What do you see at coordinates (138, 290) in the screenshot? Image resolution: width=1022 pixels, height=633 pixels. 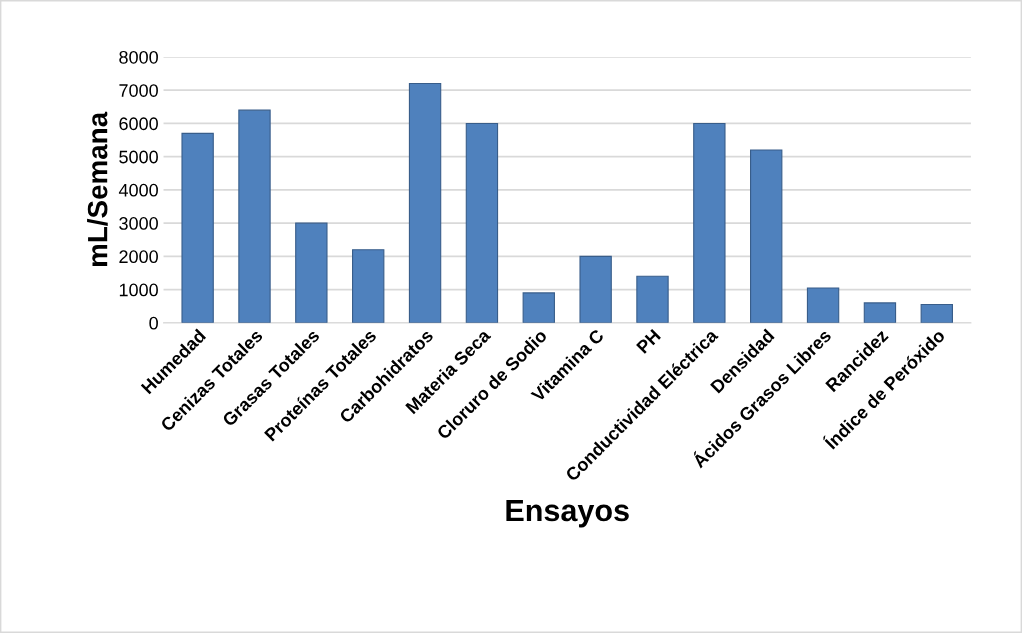 I see `y-tick-label: 1000` at bounding box center [138, 290].